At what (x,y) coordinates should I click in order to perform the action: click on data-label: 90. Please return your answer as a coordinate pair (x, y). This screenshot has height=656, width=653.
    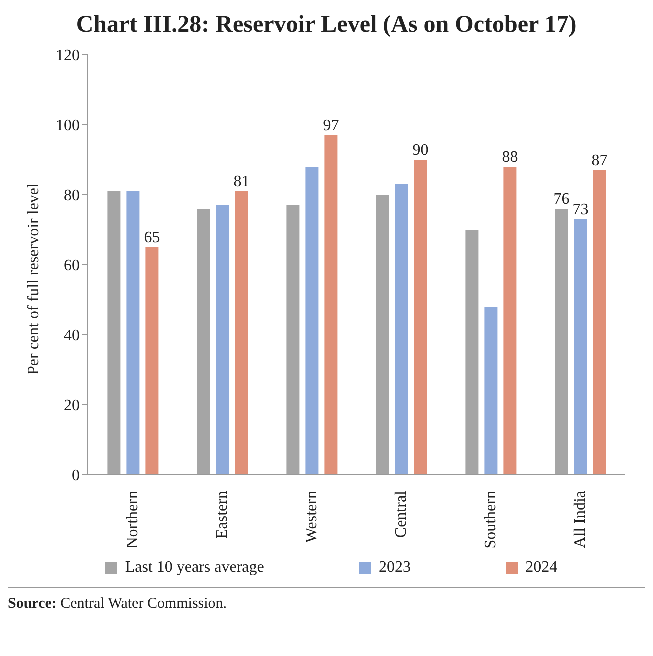
    Looking at the image, I should click on (420, 150).